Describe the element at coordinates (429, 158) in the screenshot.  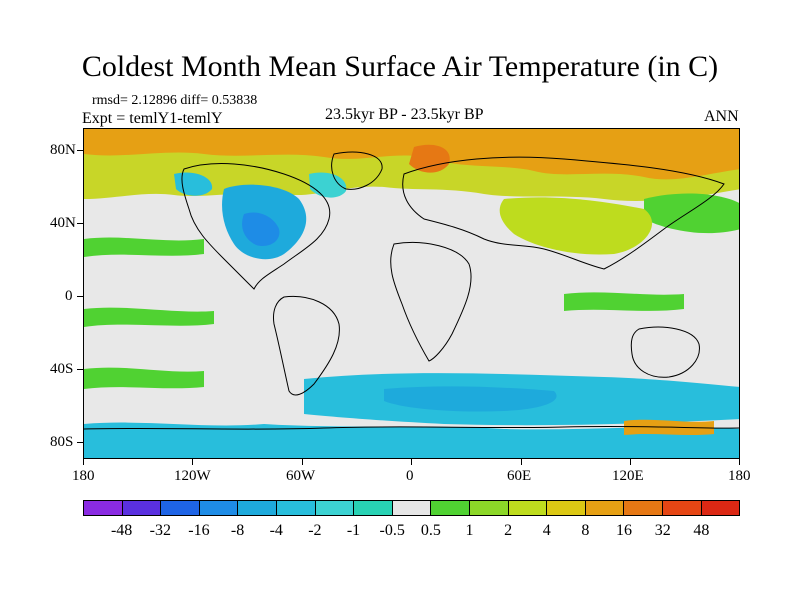
I see `siberia-hotspot` at that location.